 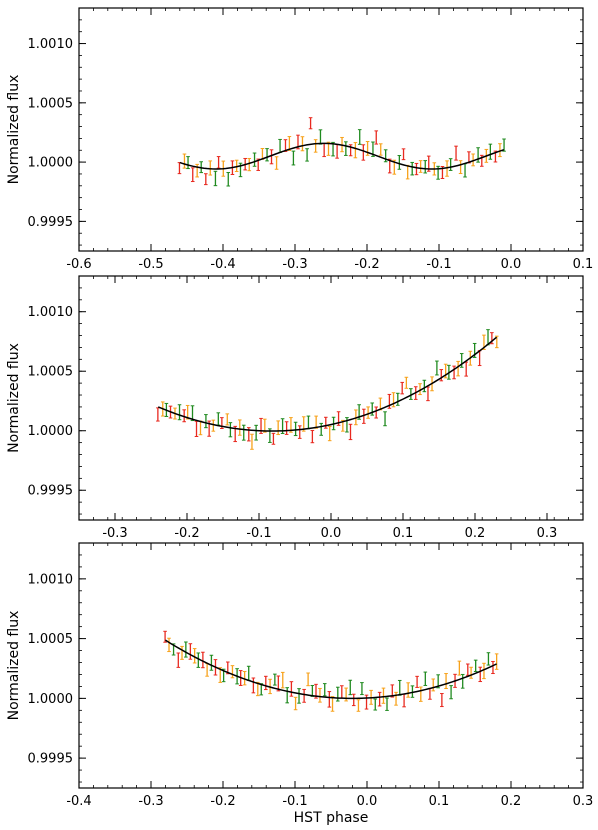 What do you see at coordinates (150, 264) in the screenshot?
I see `x-tick-label: -0.5` at bounding box center [150, 264].